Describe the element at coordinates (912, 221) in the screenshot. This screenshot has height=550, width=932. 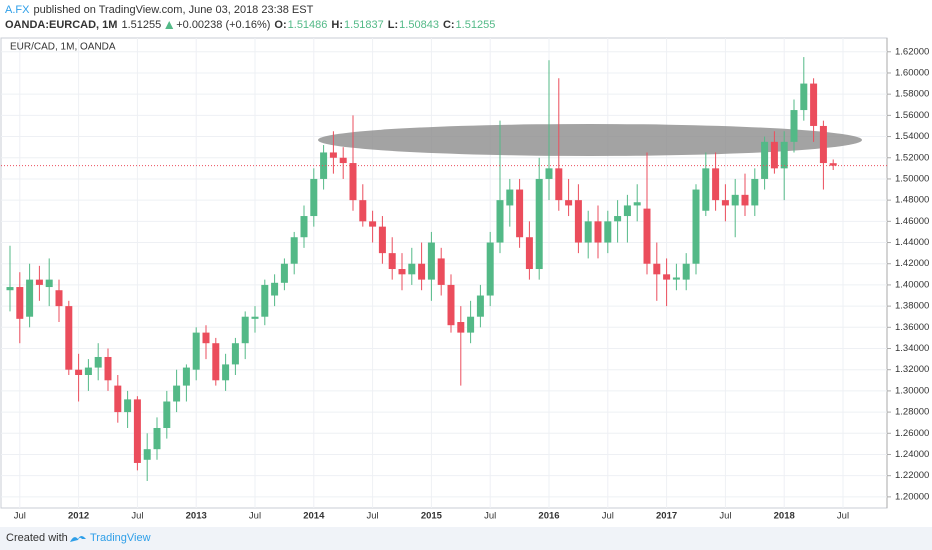
I see `y-tick-label: 1.46000` at that location.